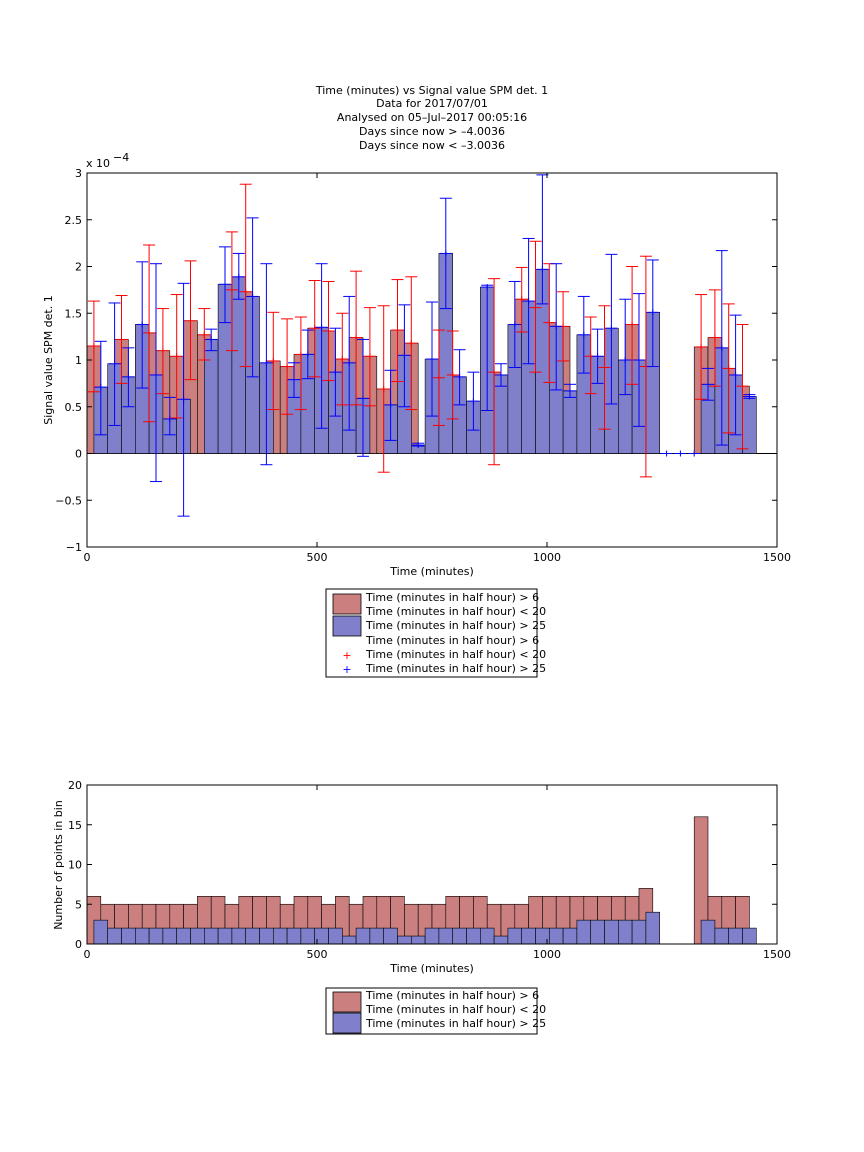  I want to click on y-exponent-base: x 10, so click(98, 163).